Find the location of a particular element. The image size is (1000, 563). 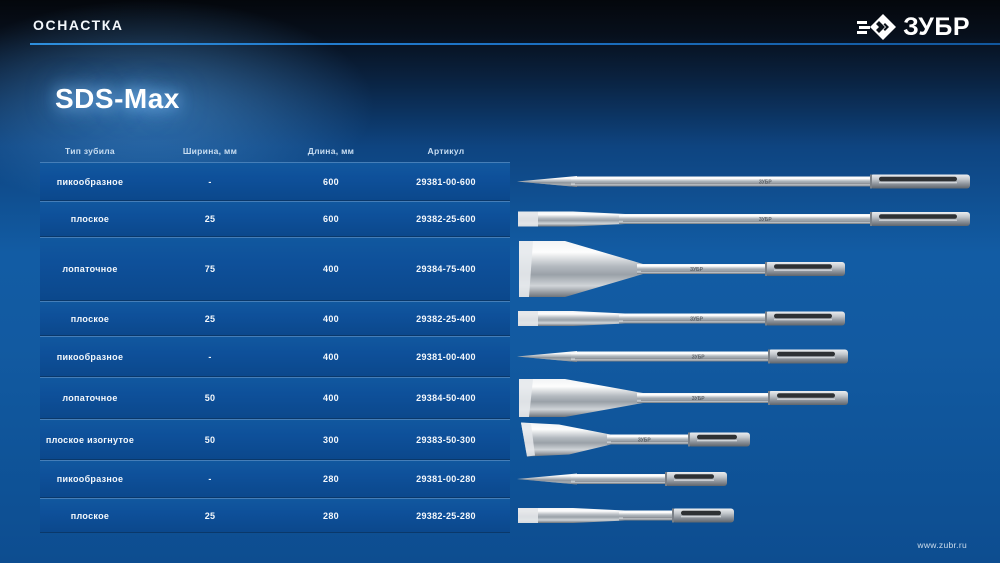

brand-logo: ЗУБР is located at coordinates (913, 27).